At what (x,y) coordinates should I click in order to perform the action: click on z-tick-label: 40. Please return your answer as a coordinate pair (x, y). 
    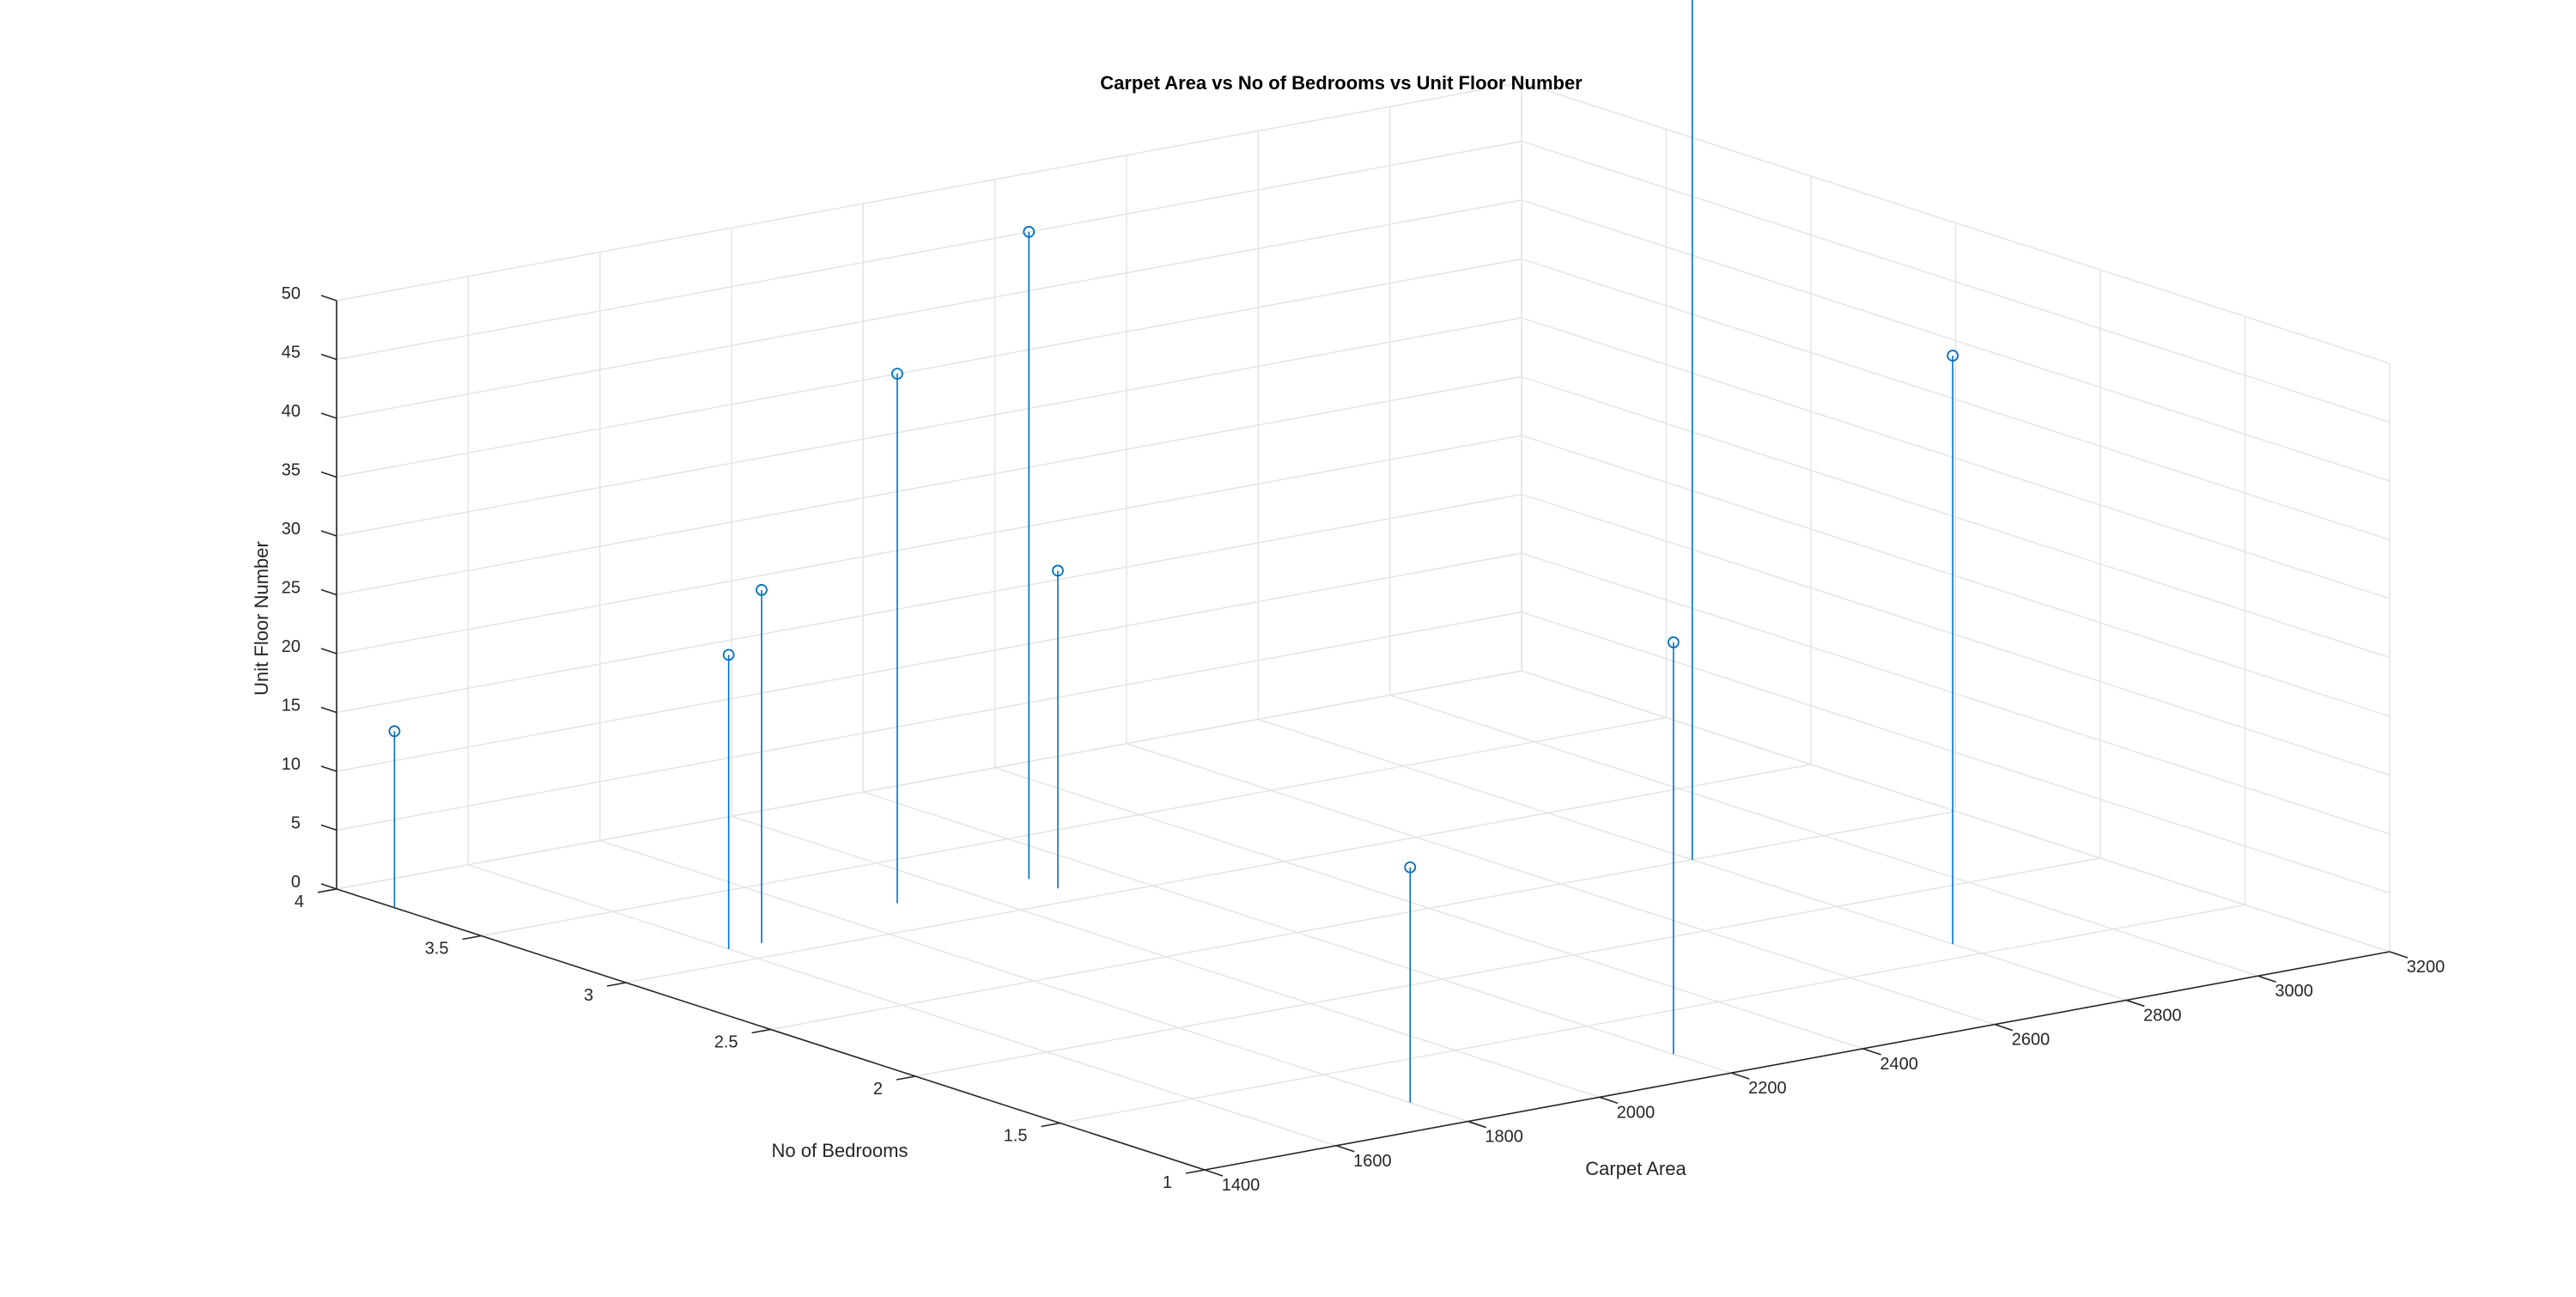
    Looking at the image, I should click on (291, 411).